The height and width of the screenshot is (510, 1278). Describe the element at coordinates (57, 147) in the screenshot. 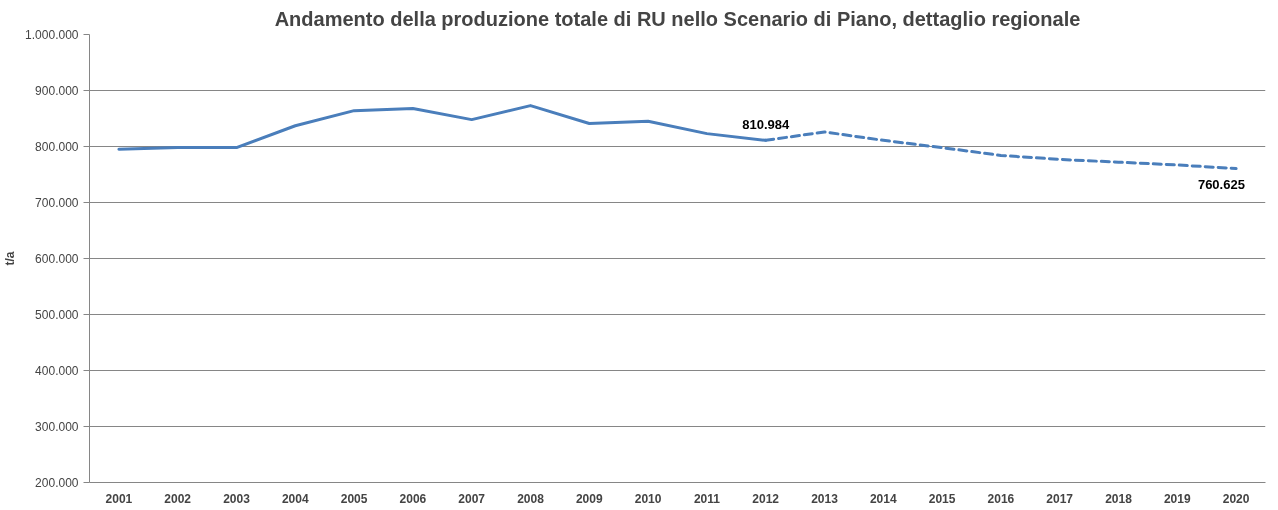

I see `y-tick-label: 800.000` at that location.